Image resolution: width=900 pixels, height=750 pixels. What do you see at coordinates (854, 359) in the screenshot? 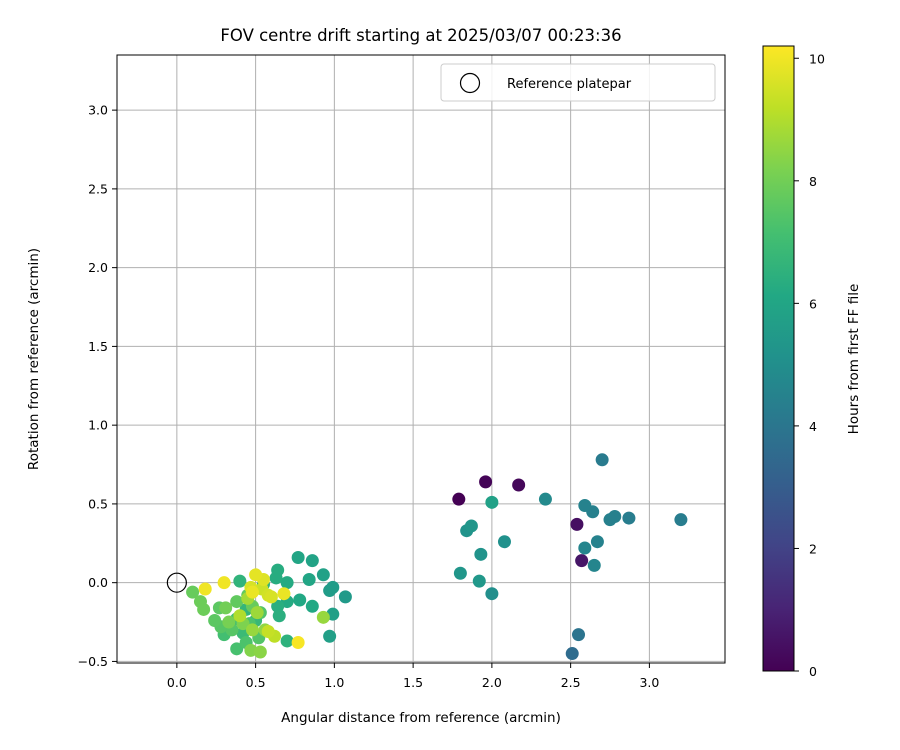
I see `colorbar-label: Hours from first FF file` at bounding box center [854, 359].